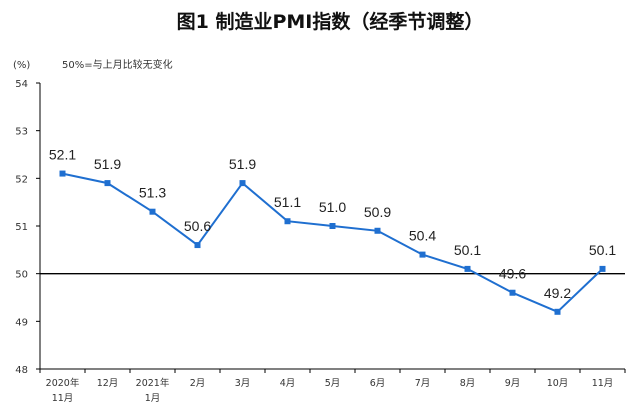 This screenshot has width=640, height=414. What do you see at coordinates (378, 383) in the screenshot?
I see `x-tick-label: 6月` at bounding box center [378, 383].